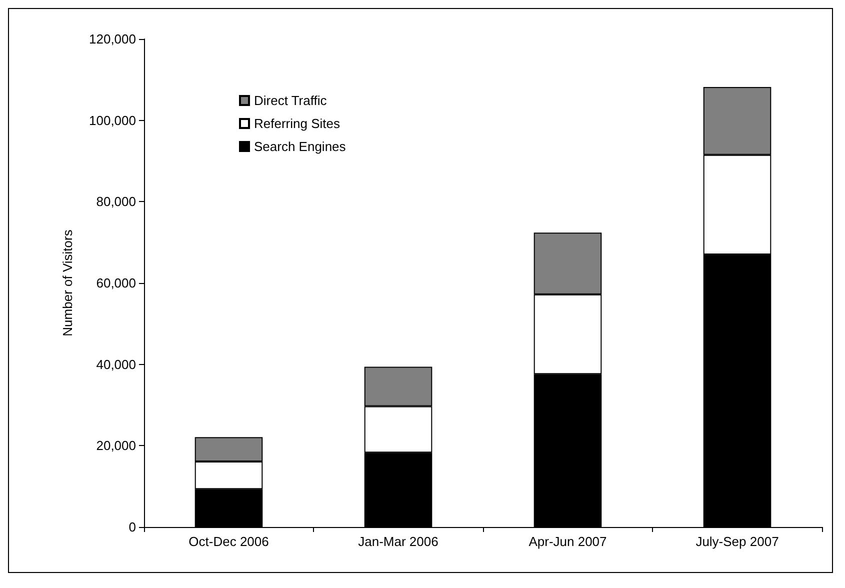 The height and width of the screenshot is (588, 845). I want to click on x-tick-label: July-Sep 2007, so click(737, 541).